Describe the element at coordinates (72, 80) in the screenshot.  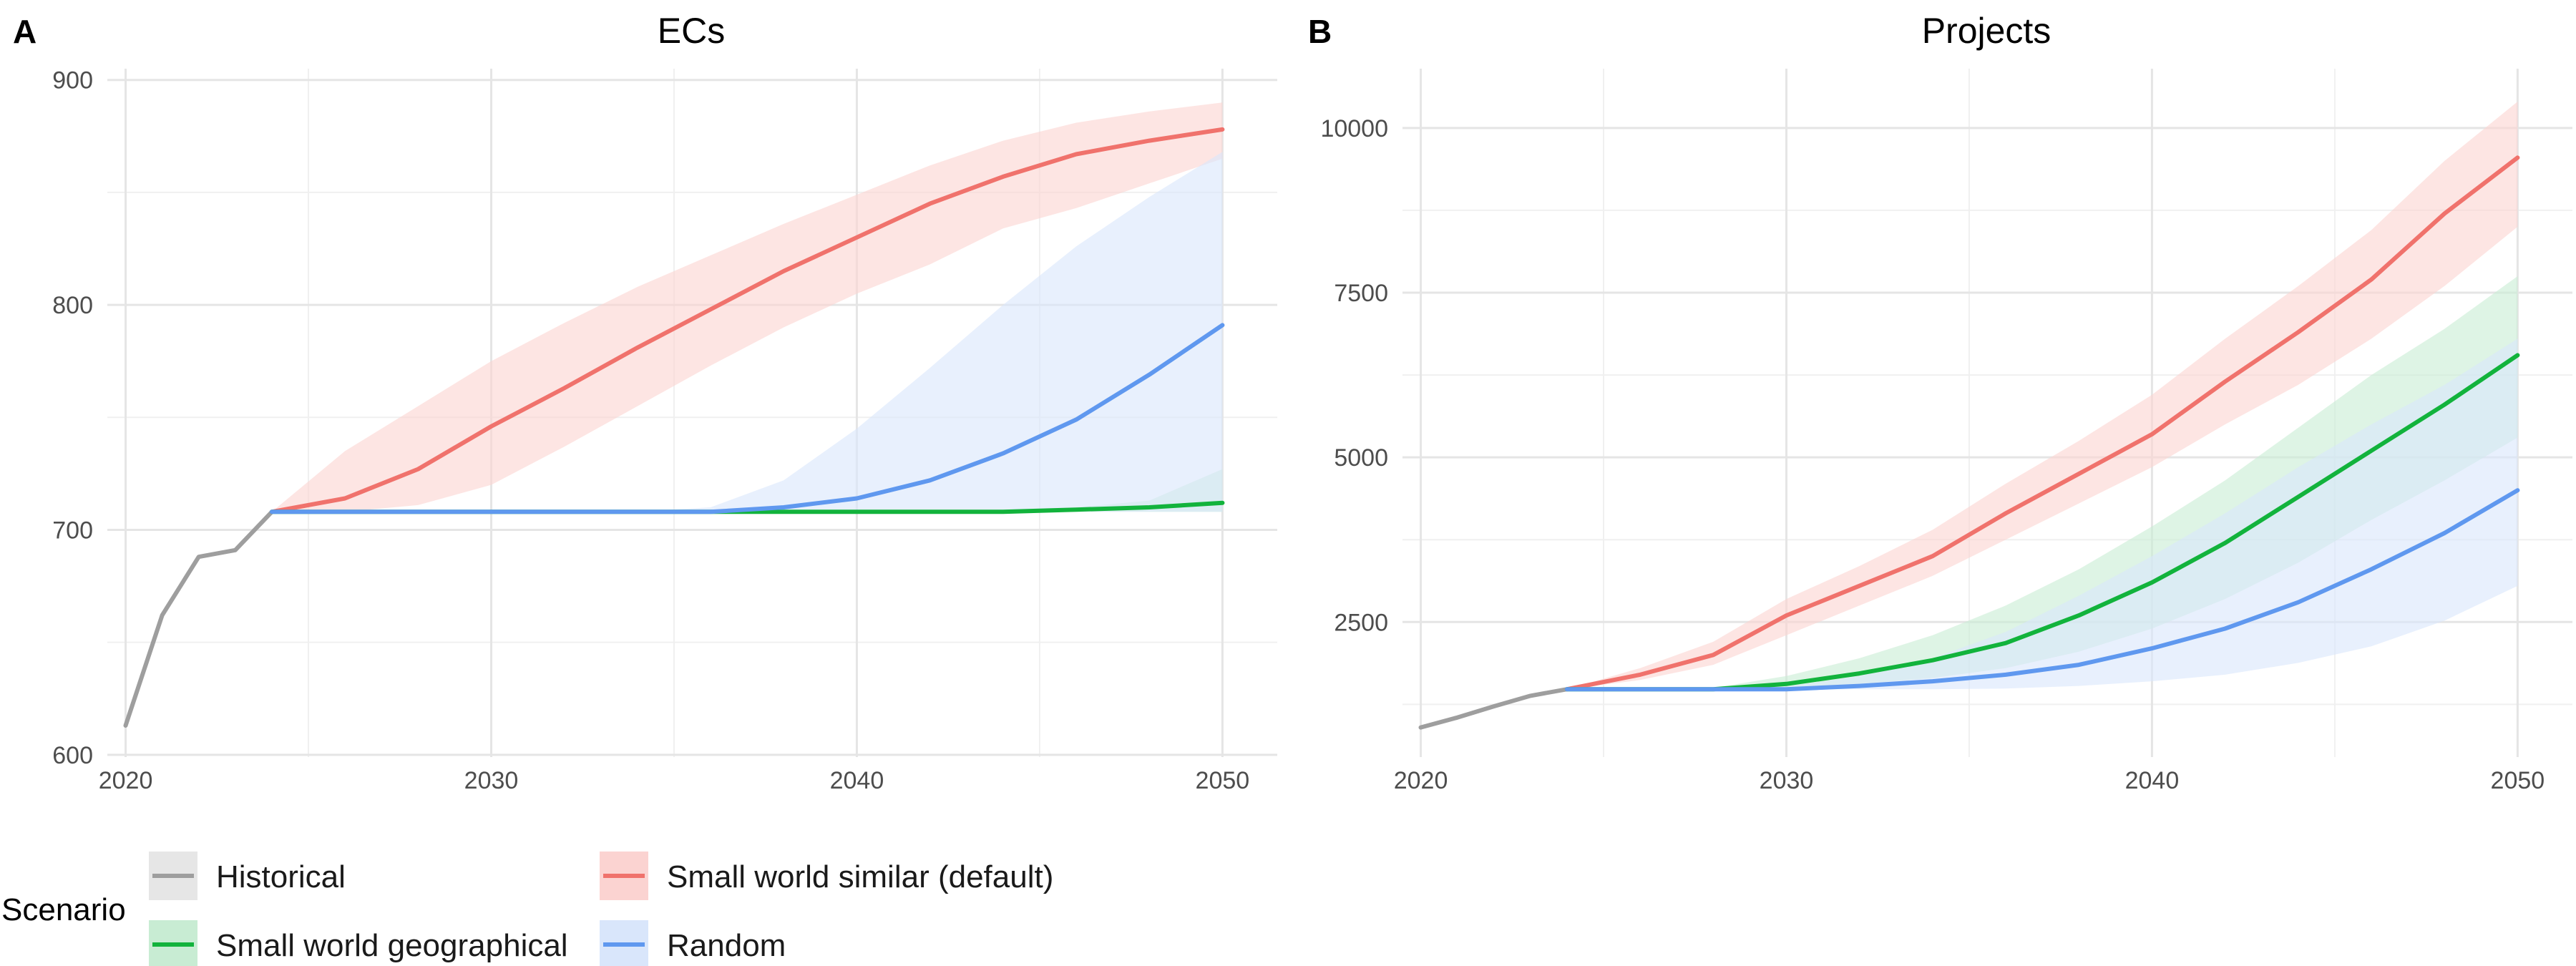
I see `ecs-y-tick-label: 900` at that location.